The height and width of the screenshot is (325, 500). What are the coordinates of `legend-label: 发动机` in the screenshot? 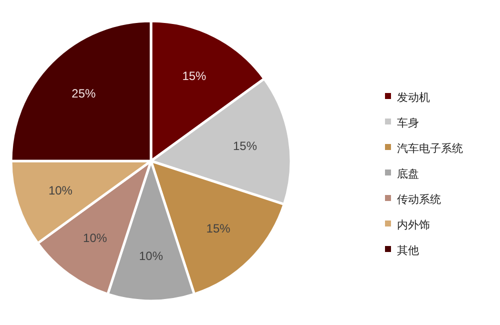 It's located at (413, 97).